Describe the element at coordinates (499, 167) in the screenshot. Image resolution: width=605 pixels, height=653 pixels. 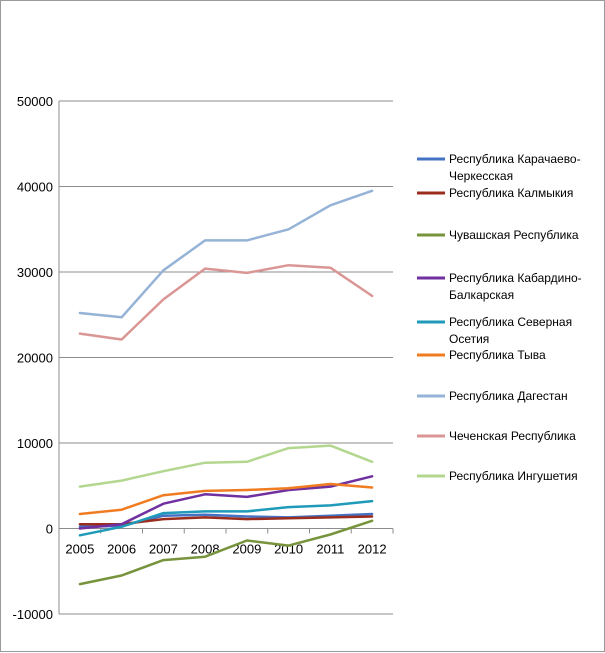
I see `legend-item: Республика Карачаево- Черкесская` at that location.